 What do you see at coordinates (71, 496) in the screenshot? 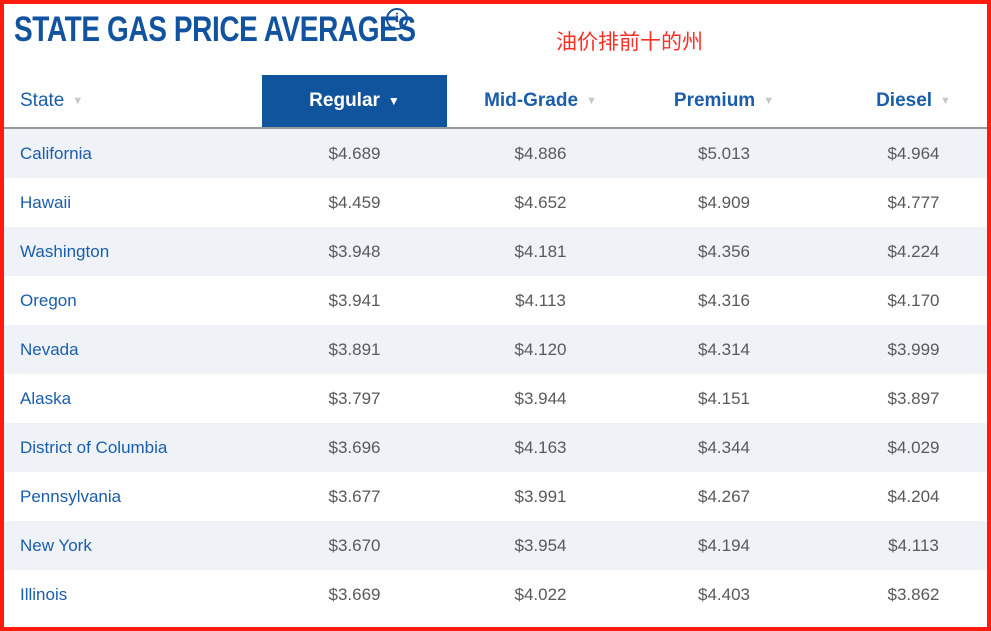
I see `state-cell: Pennsylvania` at bounding box center [71, 496].